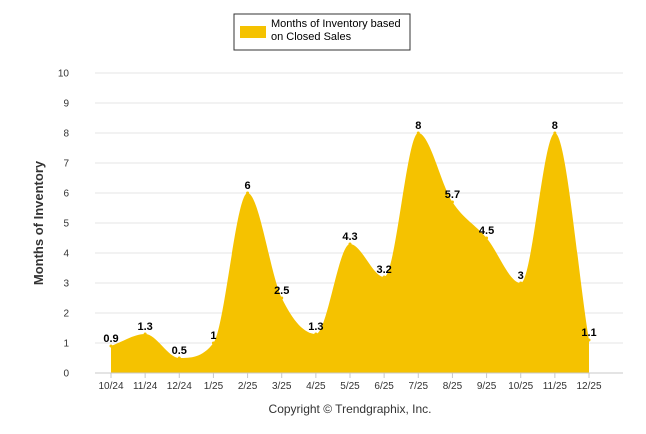 The width and height of the screenshot is (646, 434). I want to click on data-label: 3.2, so click(383, 270).